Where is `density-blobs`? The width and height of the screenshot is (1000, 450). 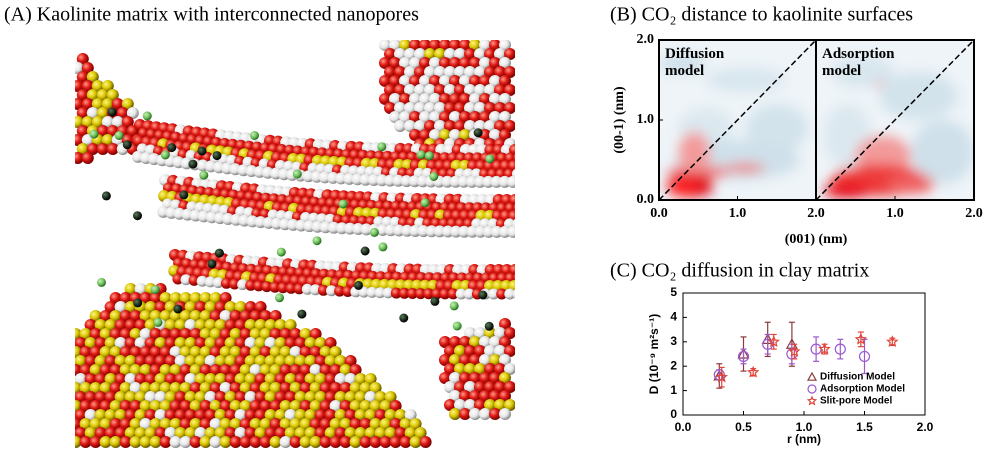 density-blobs is located at coordinates (734, 126).